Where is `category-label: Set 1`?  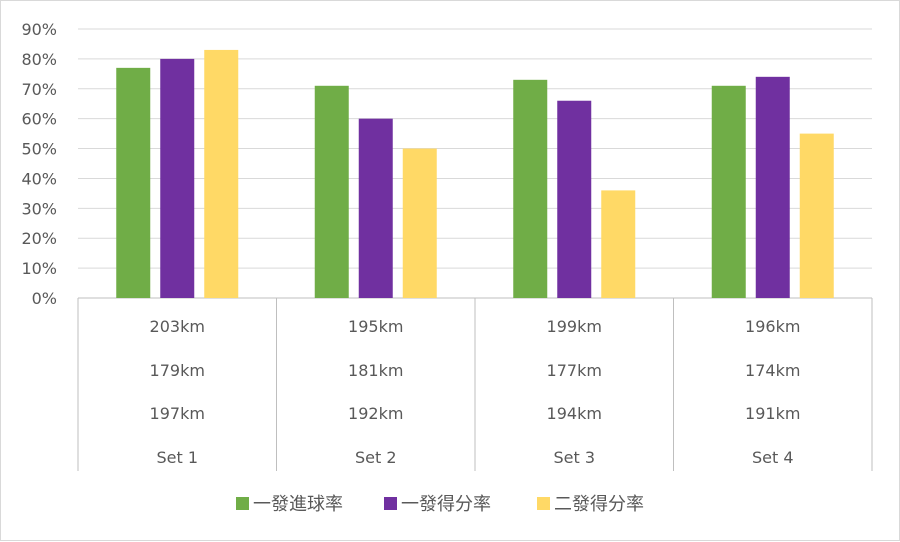
category-label: Set 1 is located at coordinates (177, 457).